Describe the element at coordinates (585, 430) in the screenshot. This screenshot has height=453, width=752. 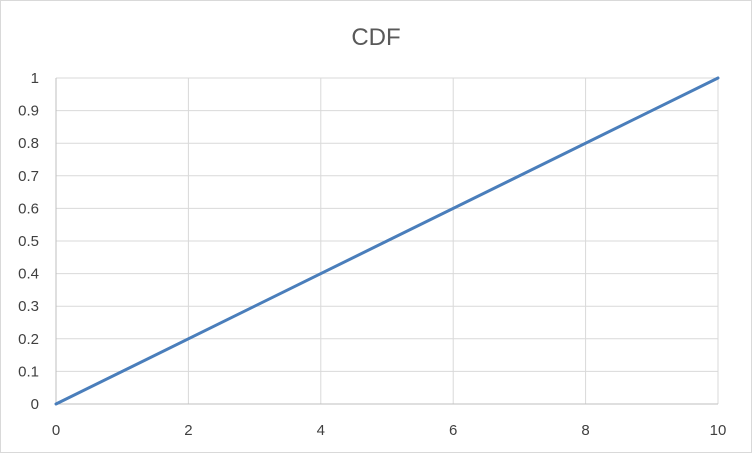
I see `x-tick-label: 8` at that location.